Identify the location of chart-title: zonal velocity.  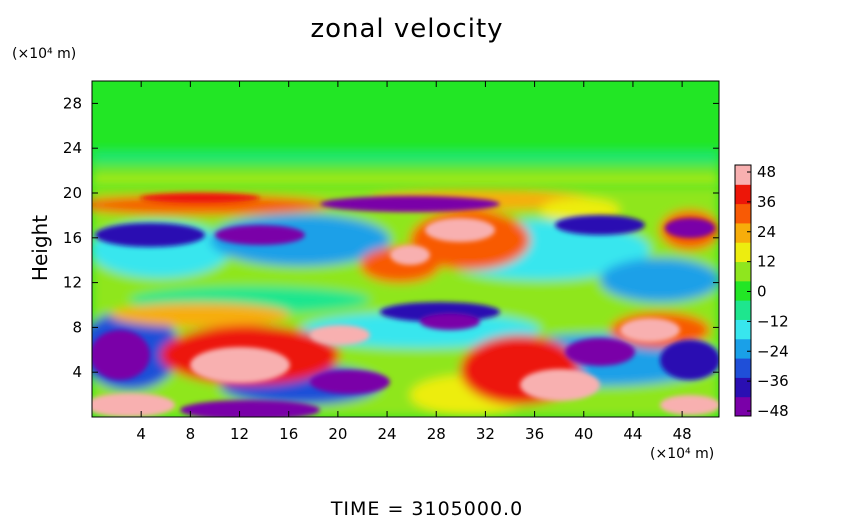
(407, 29).